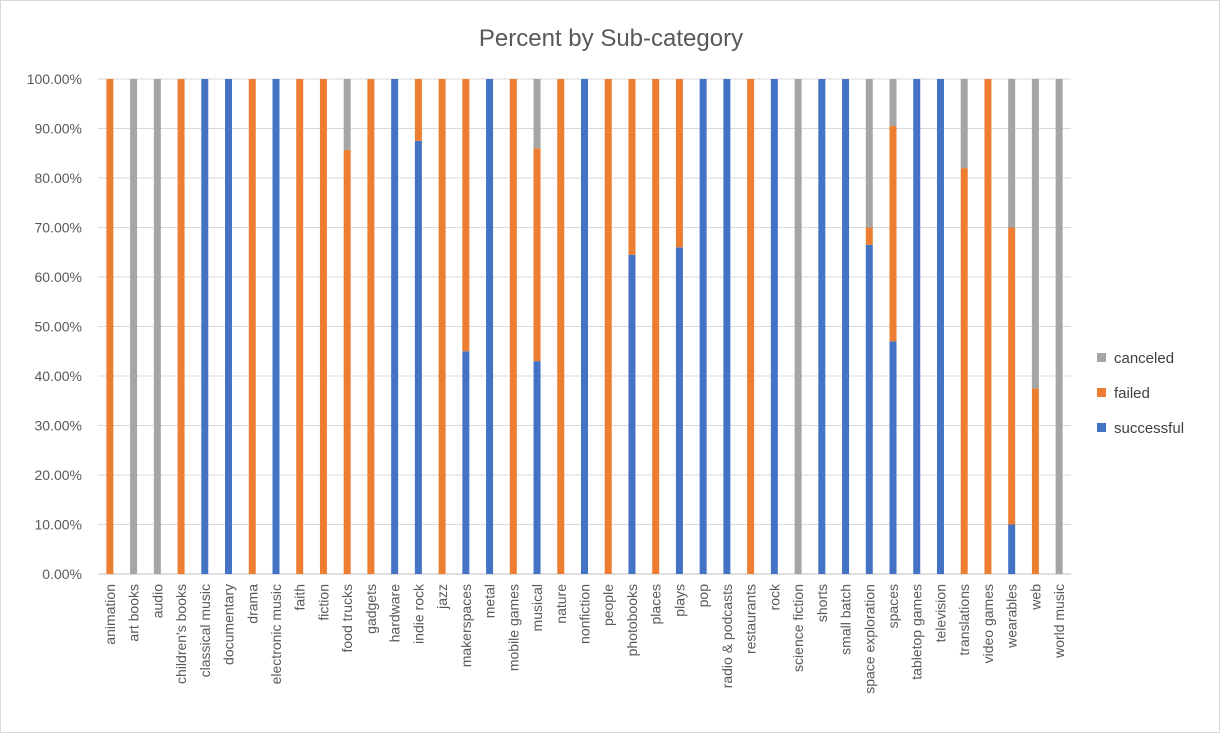 Image resolution: width=1220 pixels, height=737 pixels. What do you see at coordinates (893, 606) in the screenshot?
I see `x-tick-label: spaces` at bounding box center [893, 606].